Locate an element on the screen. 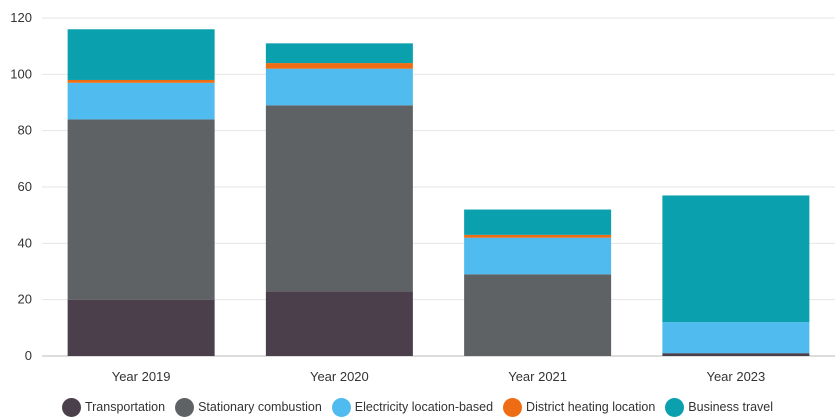  y-tick-label: 100 is located at coordinates (21, 73).